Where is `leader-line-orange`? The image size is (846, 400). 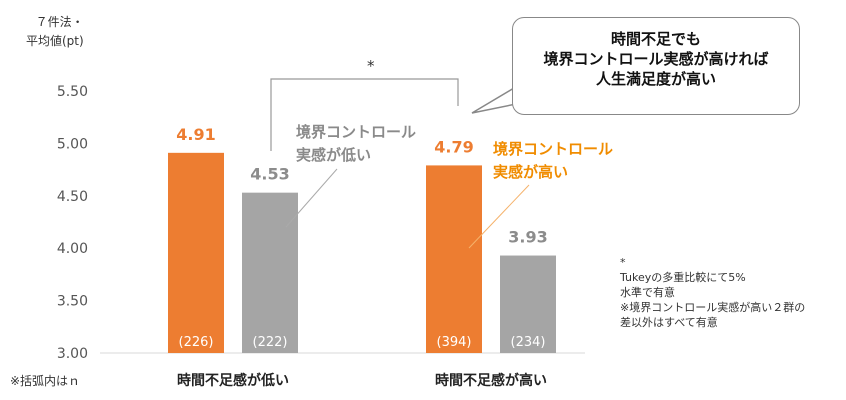 leader-line-orange is located at coordinates (499, 216).